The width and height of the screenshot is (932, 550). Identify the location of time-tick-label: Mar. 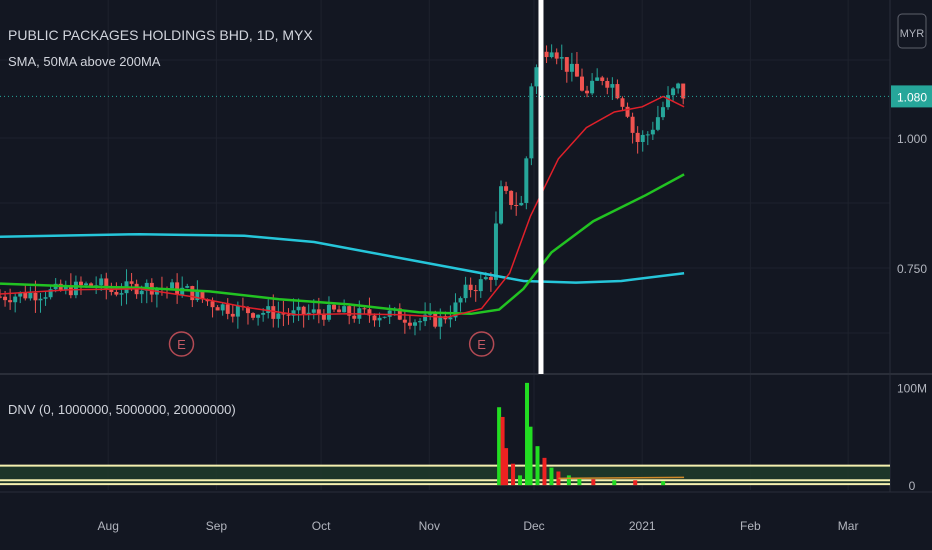
(848, 526).